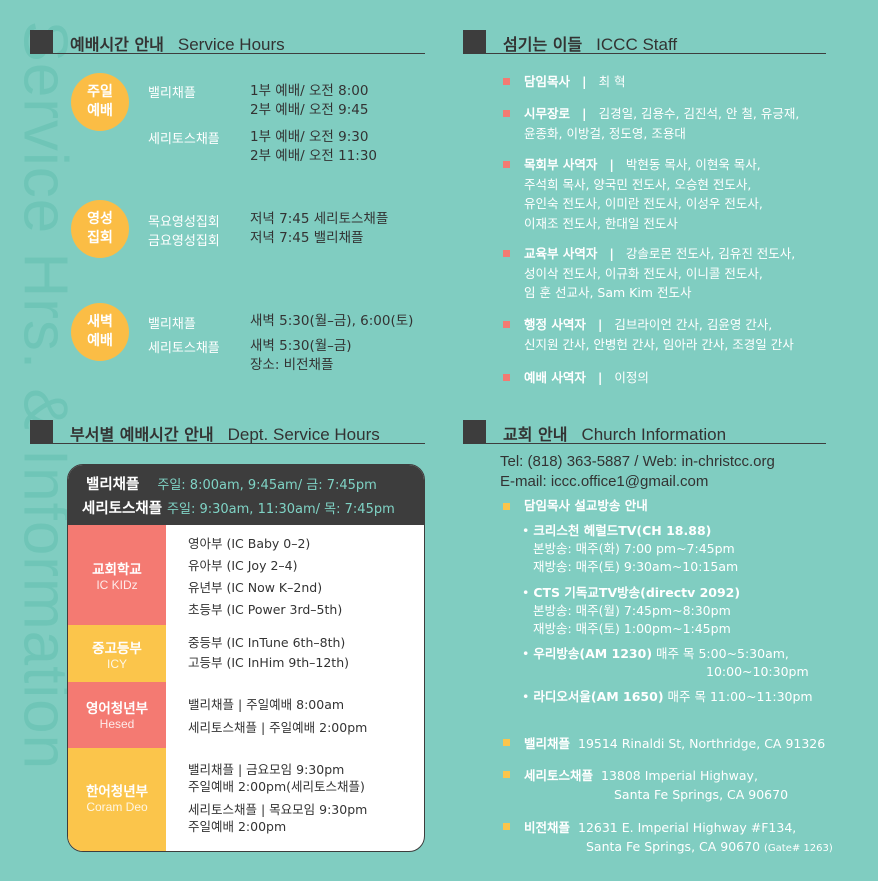  What do you see at coordinates (590, 44) in the screenshot?
I see `staff-title: 섬기는 이들 ICCC Staff` at bounding box center [590, 44].